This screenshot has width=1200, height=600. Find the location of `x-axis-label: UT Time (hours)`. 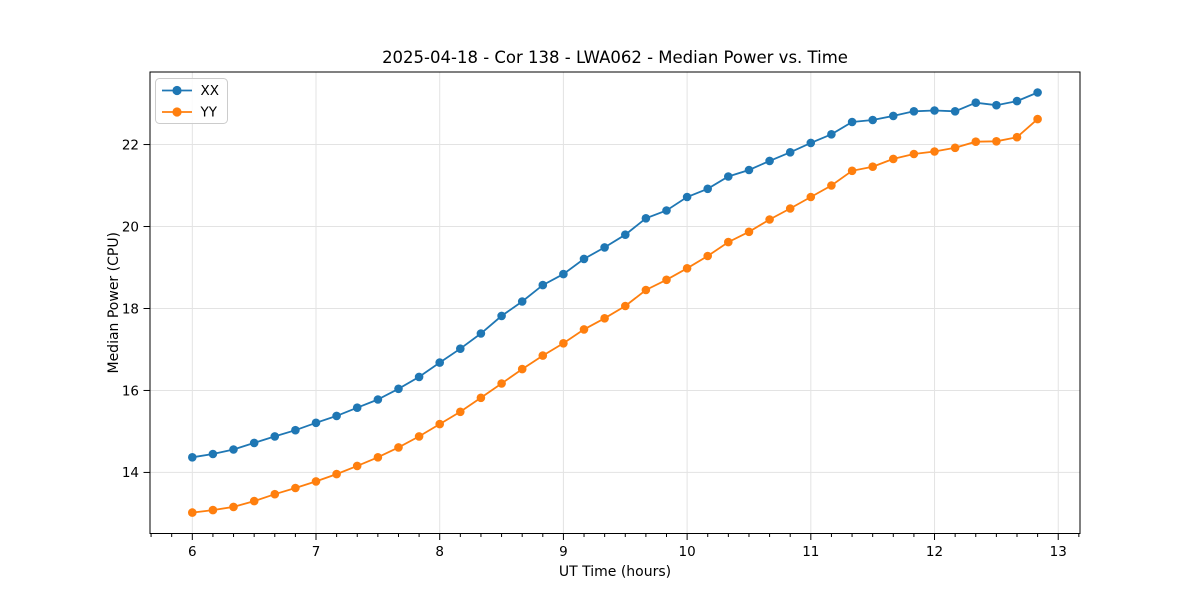

x-axis-label: UT Time (hours) is located at coordinates (615, 572).